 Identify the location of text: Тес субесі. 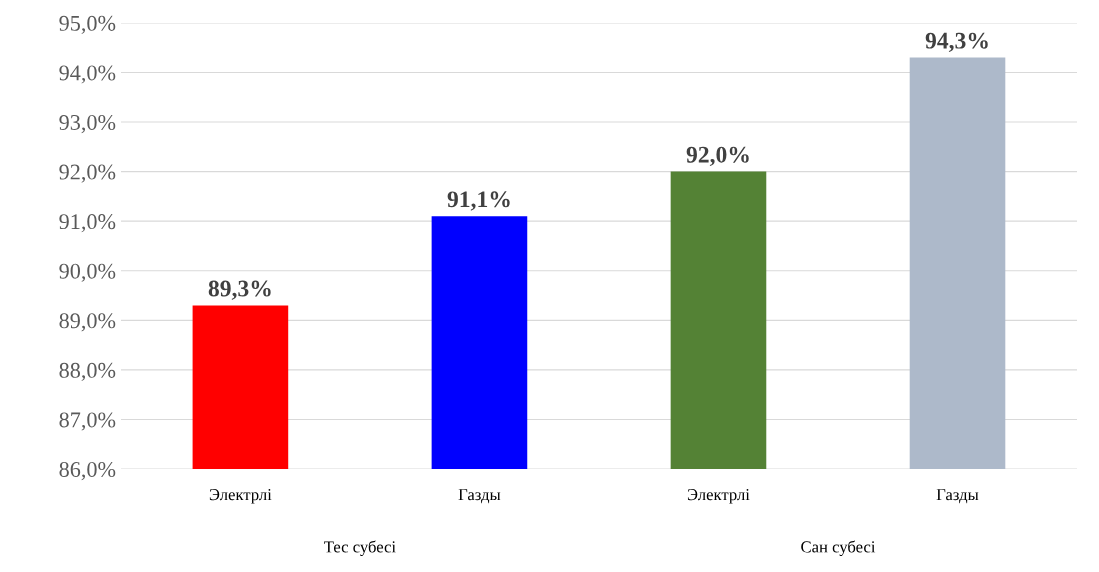
(360, 548).